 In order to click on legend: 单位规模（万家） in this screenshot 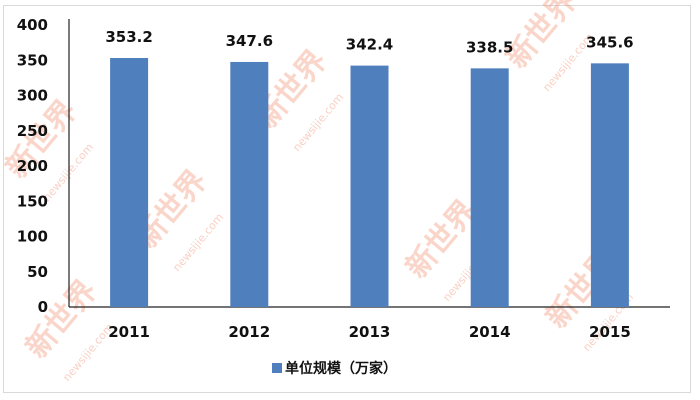, I will do `click(334, 368)`.